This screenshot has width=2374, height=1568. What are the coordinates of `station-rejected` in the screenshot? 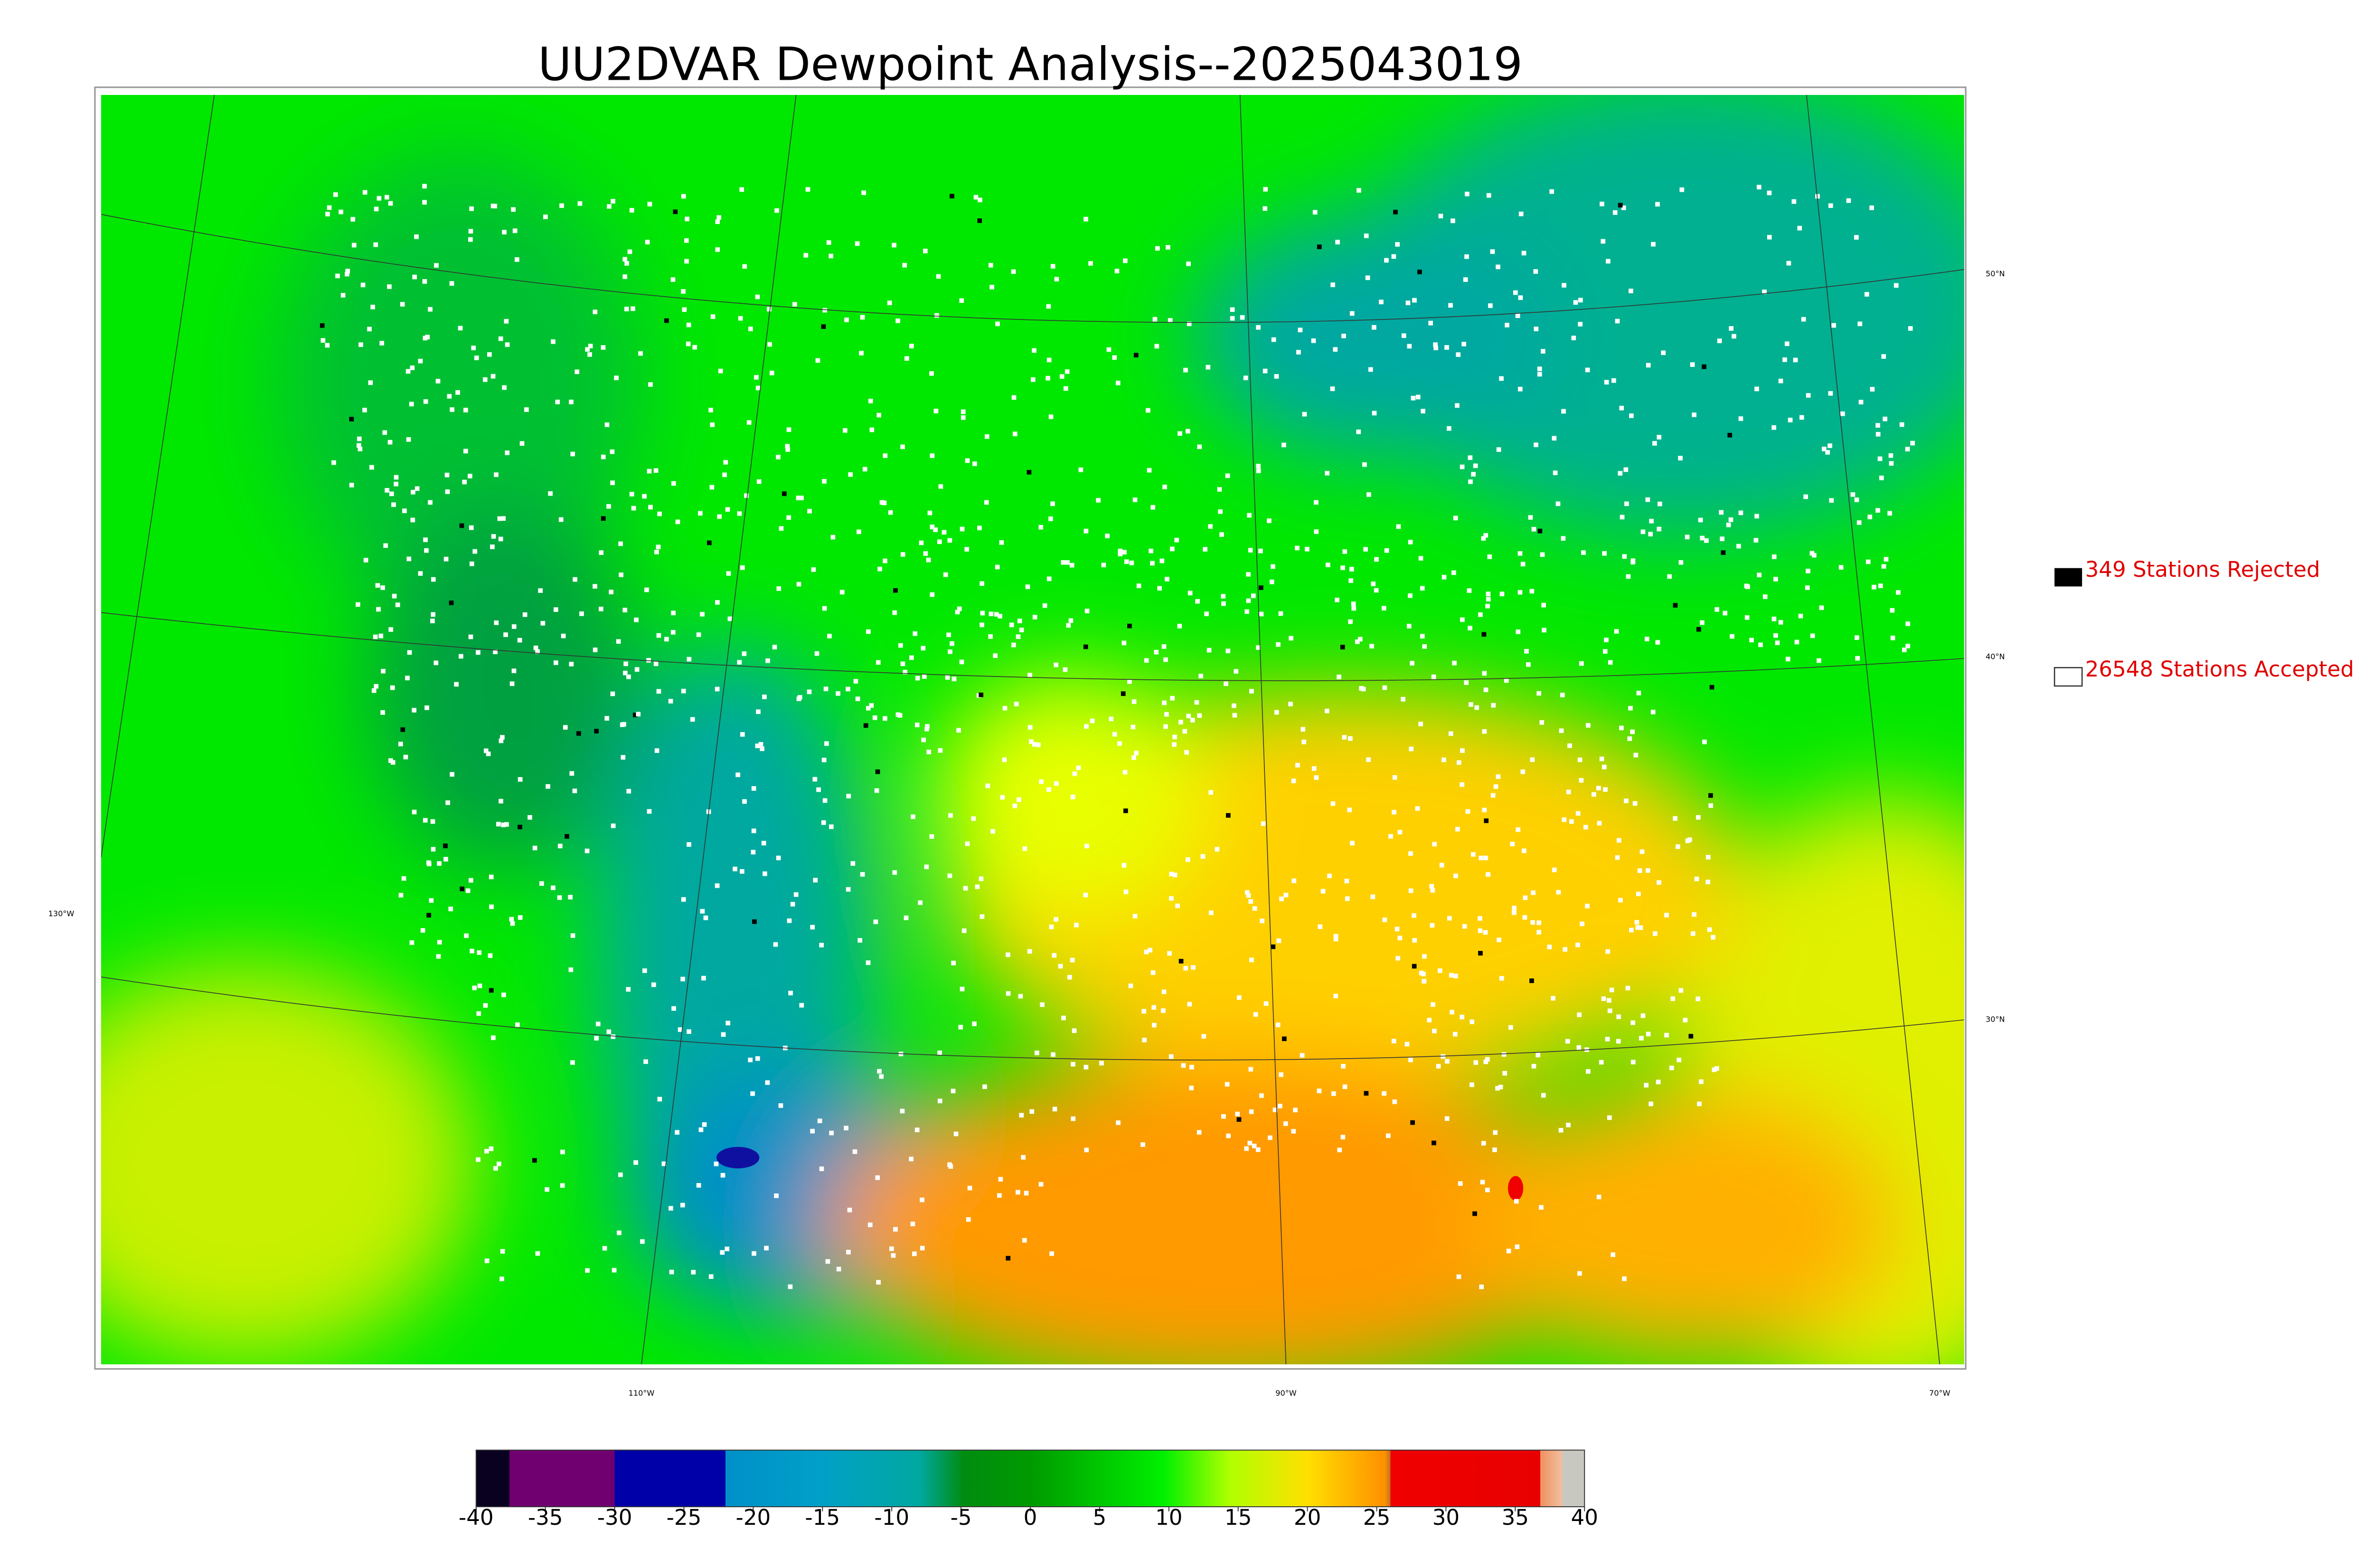 It's located at (979, 221).